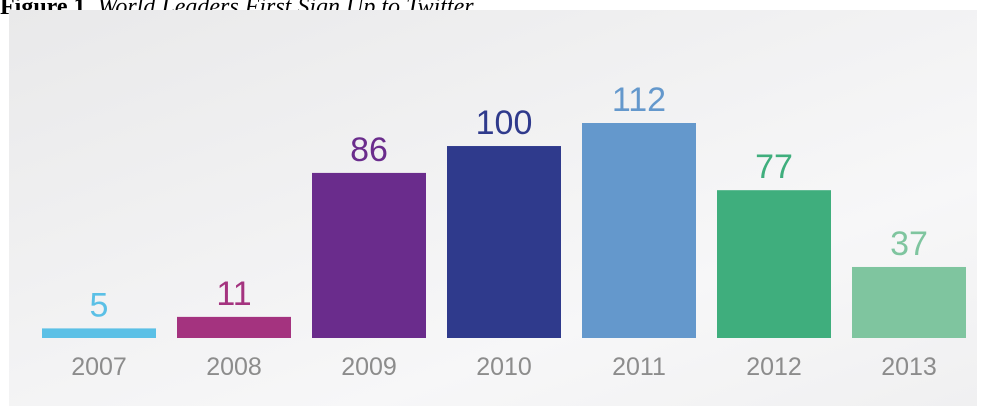  What do you see at coordinates (369, 255) in the screenshot?
I see `bar-2009` at bounding box center [369, 255].